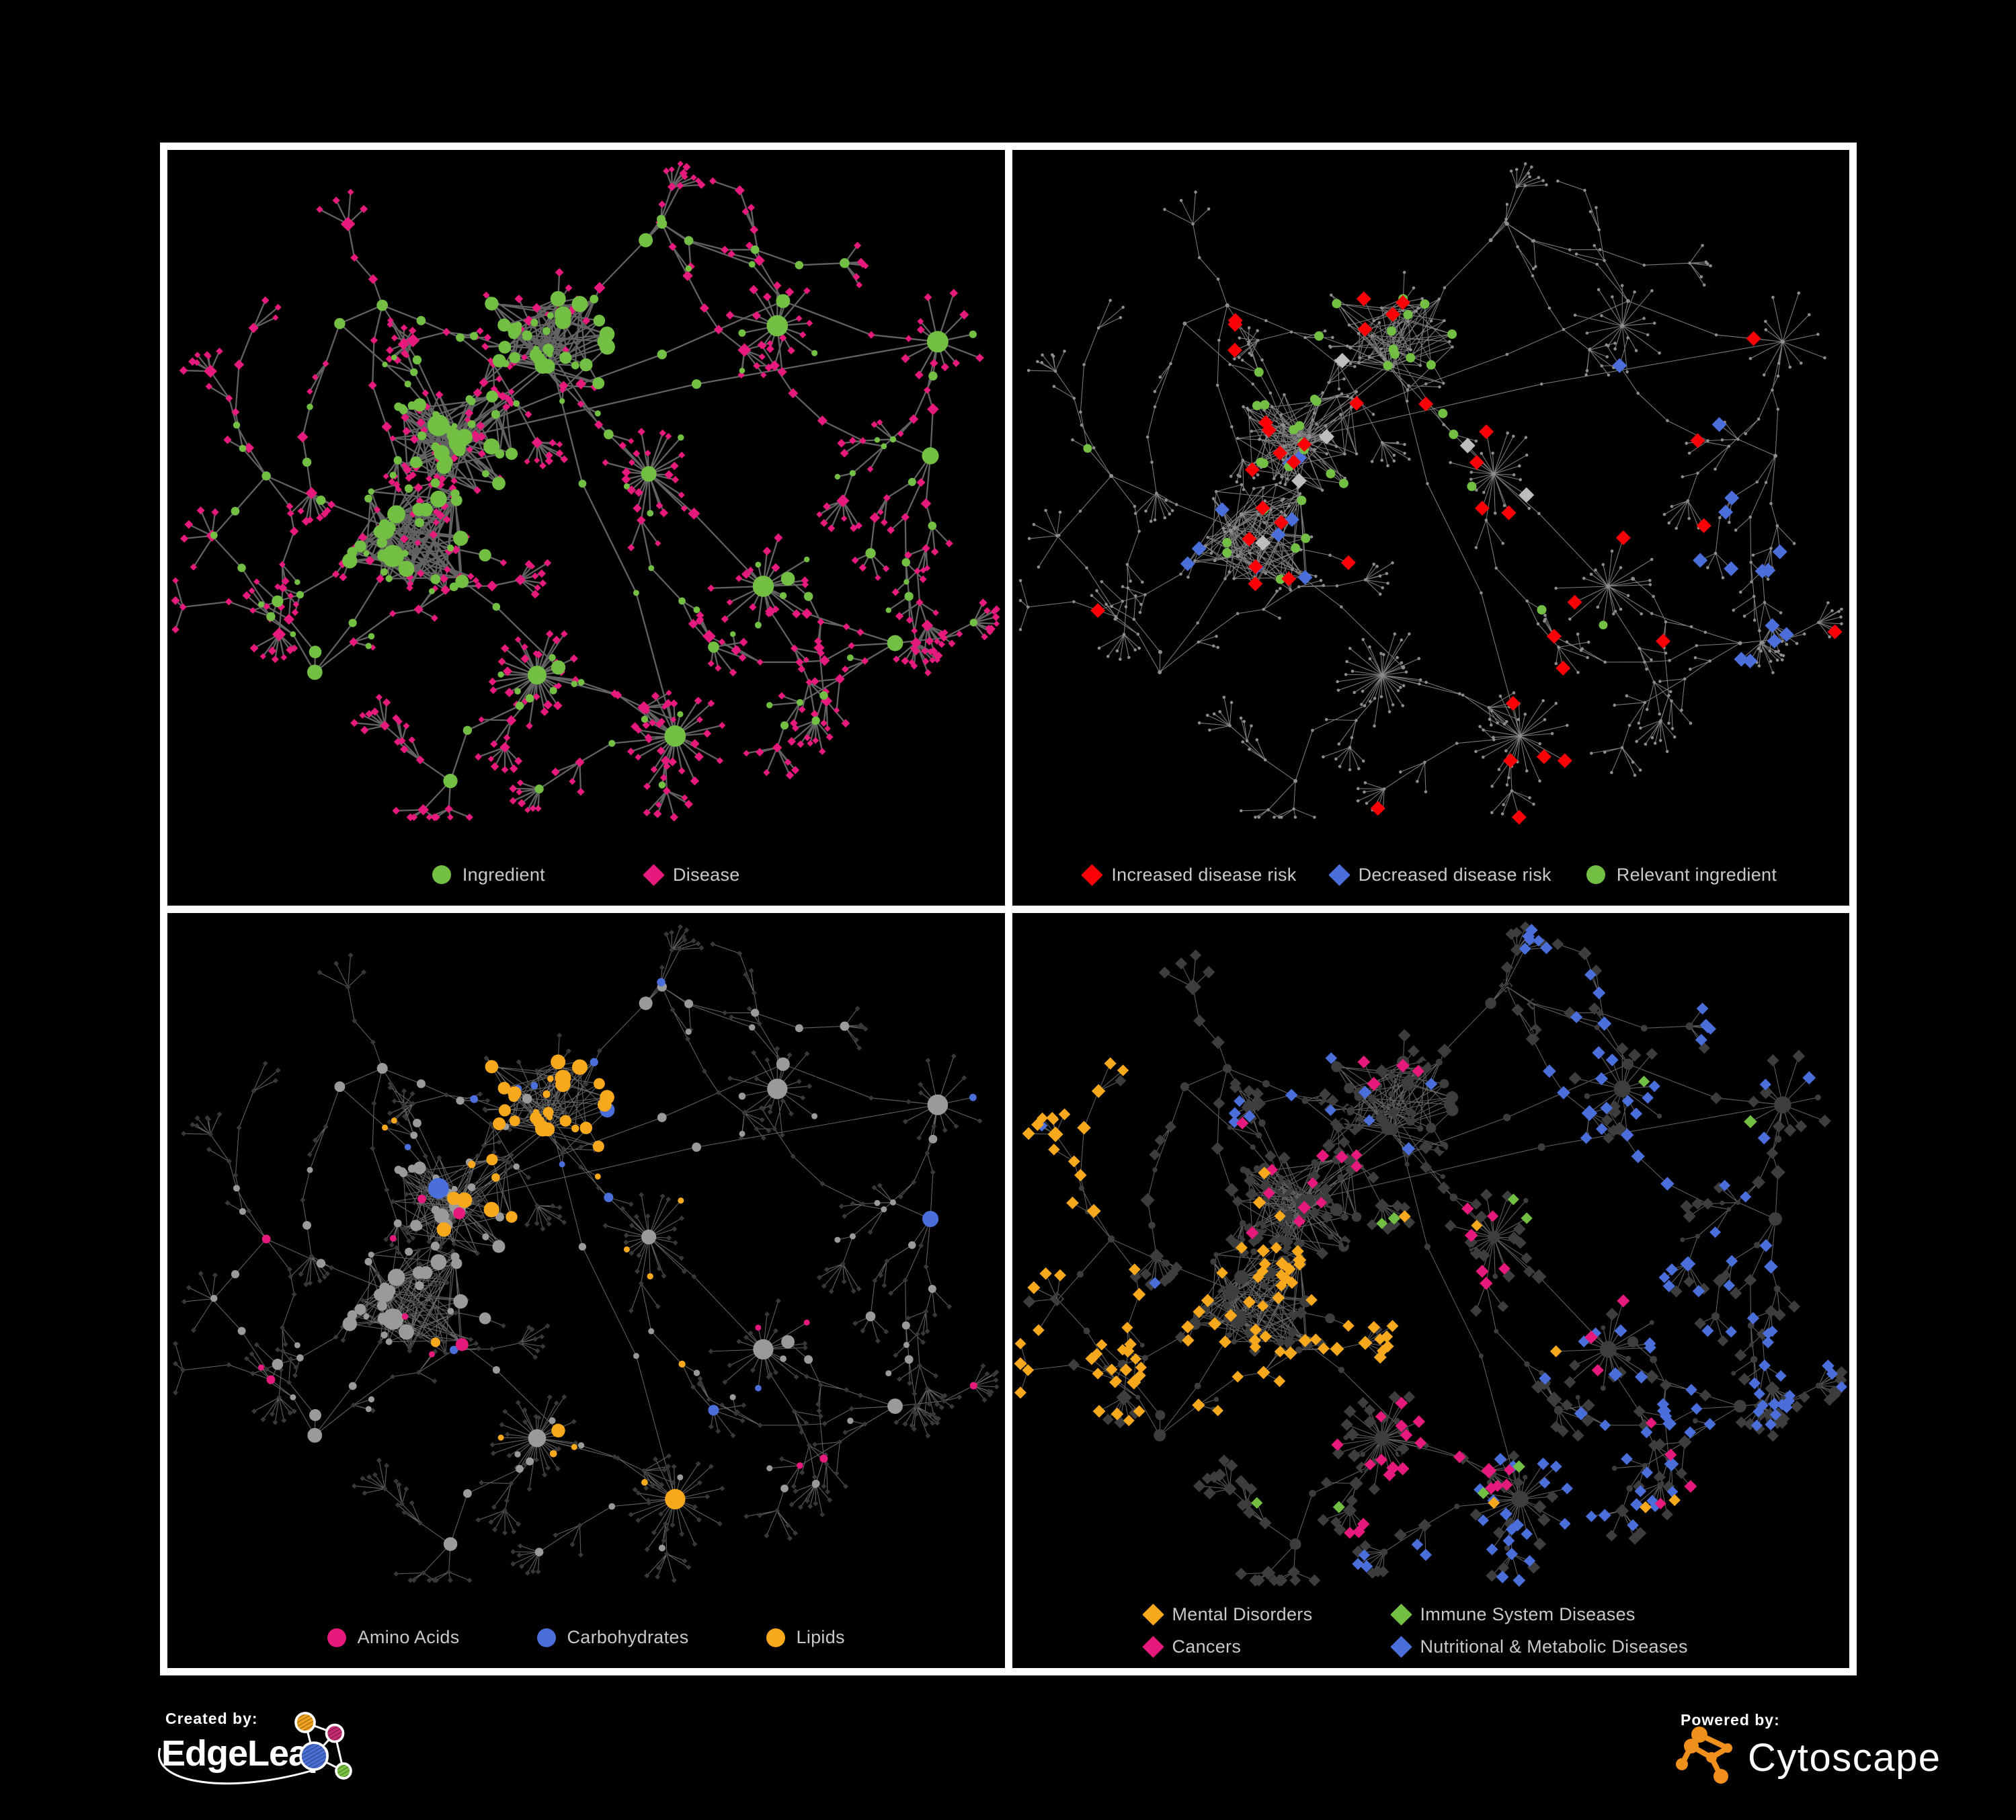  What do you see at coordinates (1704, 1755) in the screenshot?
I see `cytoscape-network-icon` at bounding box center [1704, 1755].